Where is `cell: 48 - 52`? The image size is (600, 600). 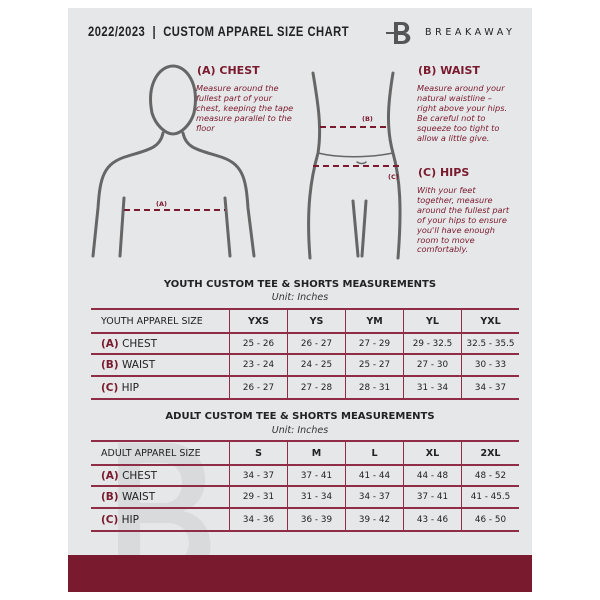 cell: 48 - 52 is located at coordinates (490, 475).